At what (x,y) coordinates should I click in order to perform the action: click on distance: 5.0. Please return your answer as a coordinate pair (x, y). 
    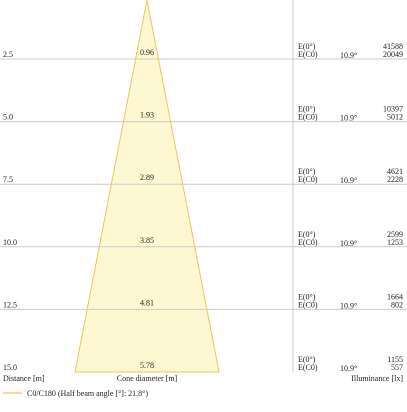
    Looking at the image, I should click on (8, 117).